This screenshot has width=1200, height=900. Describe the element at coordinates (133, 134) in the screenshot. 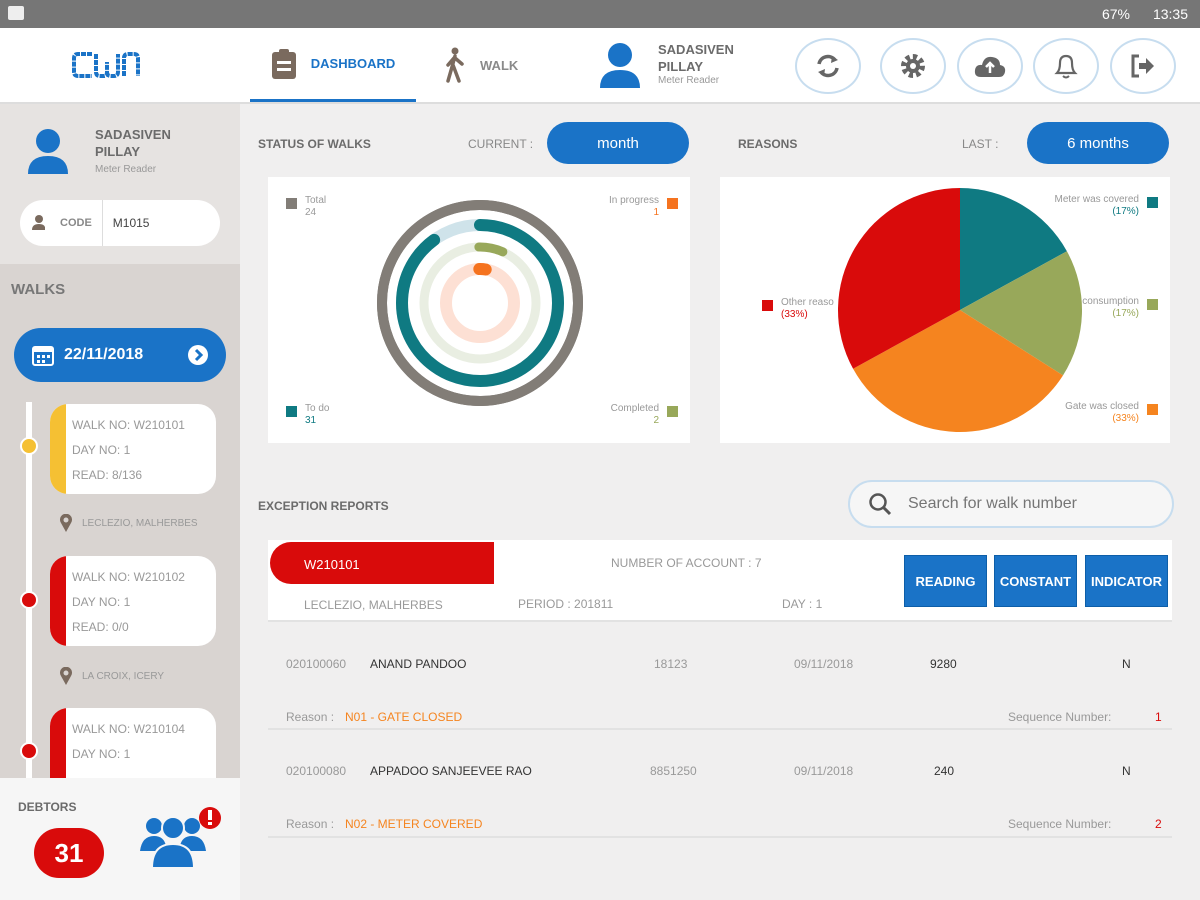

I see `user-name: SADASIVEN` at that location.